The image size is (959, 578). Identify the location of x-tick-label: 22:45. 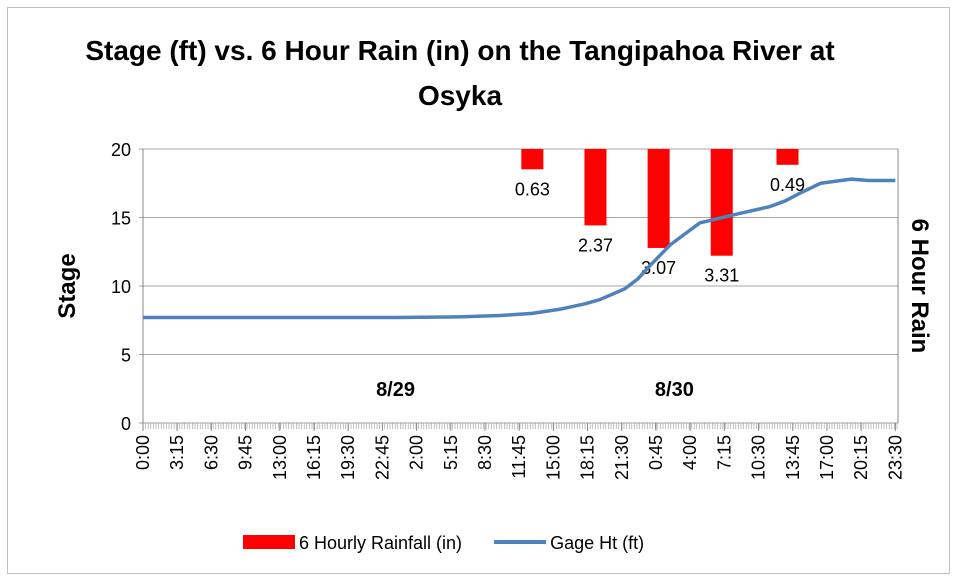
(382, 457).